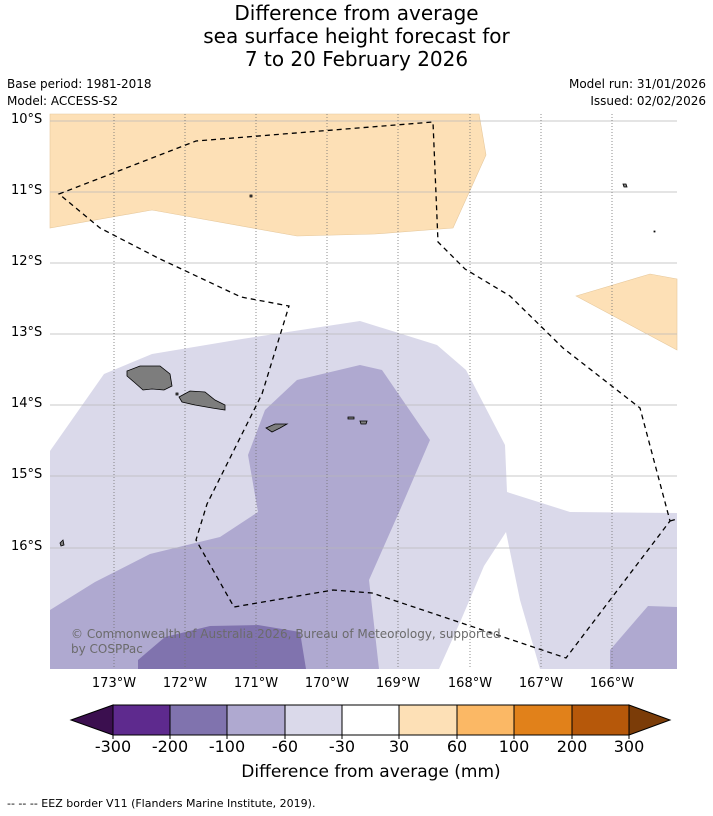  I want to click on lat-label-10s: 10°S, so click(27, 119).